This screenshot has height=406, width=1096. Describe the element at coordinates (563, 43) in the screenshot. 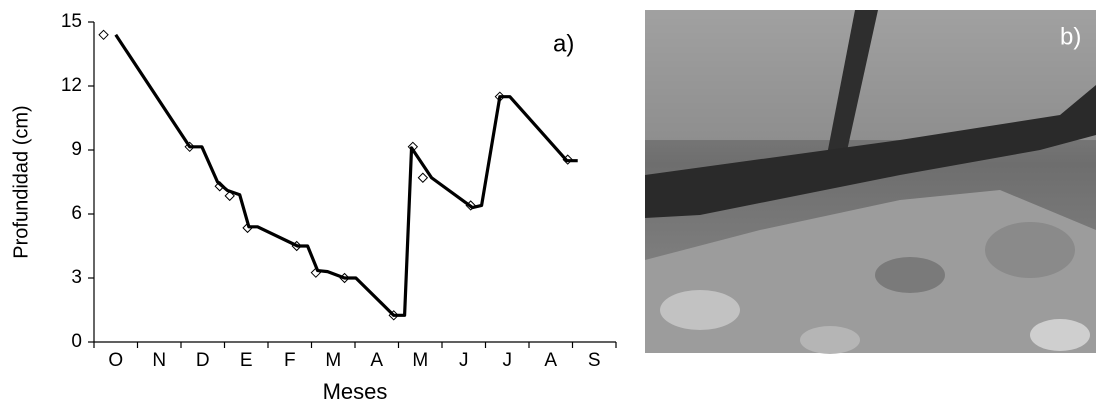

I see `panel-label: a)` at that location.